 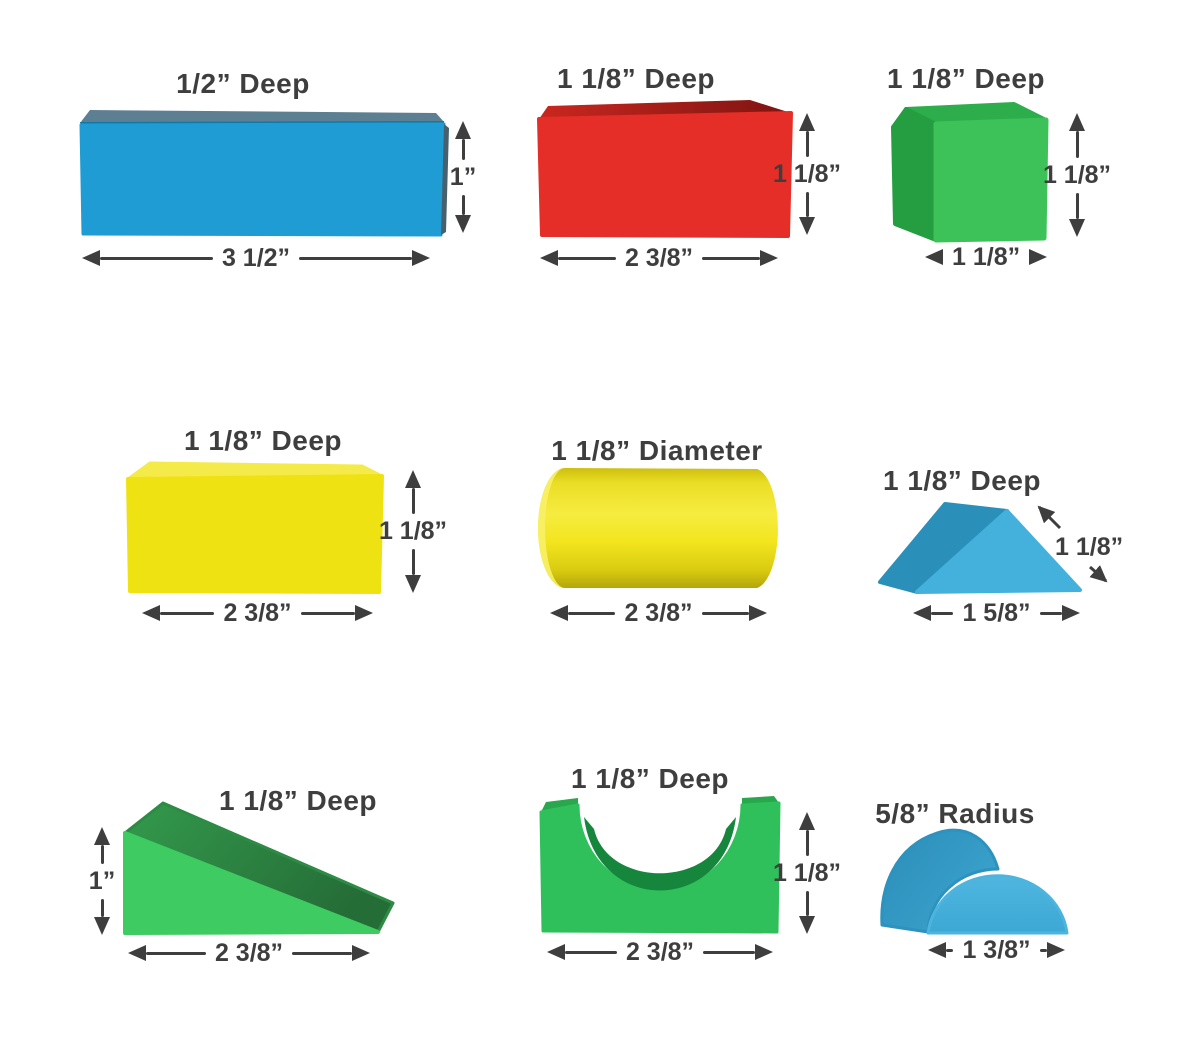 I want to click on radius-label: 5/8” Radius, so click(x=955, y=813).